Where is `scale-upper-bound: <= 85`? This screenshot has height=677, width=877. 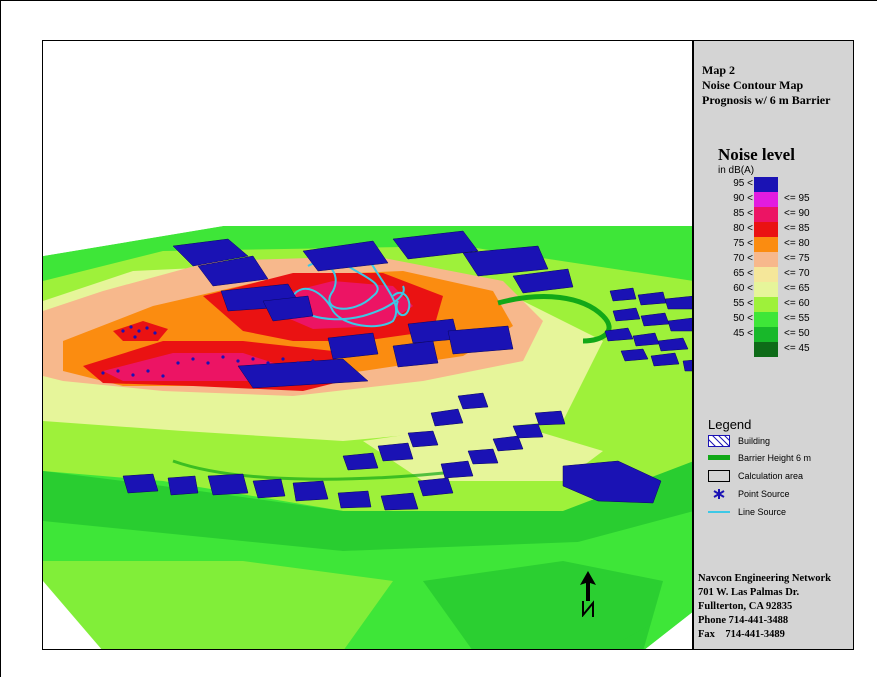 scale-upper-bound: <= 85 is located at coordinates (797, 228).